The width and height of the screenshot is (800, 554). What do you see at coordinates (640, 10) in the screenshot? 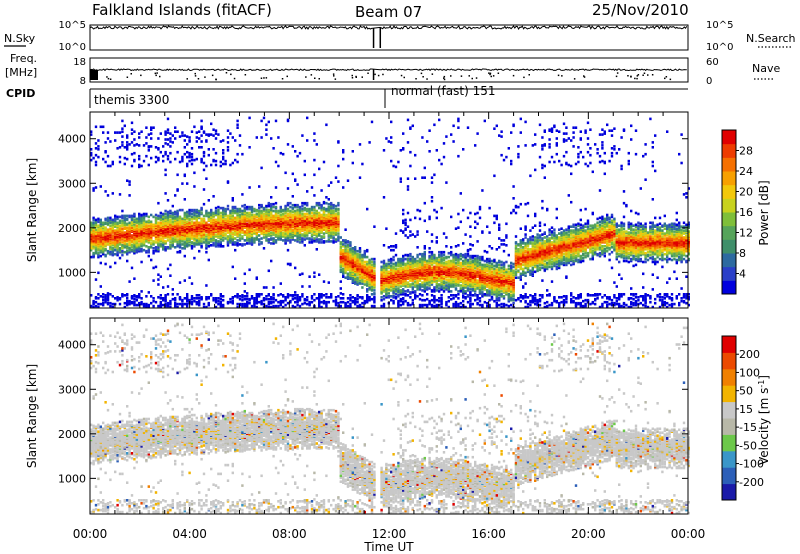
I see `date-title: 25/Nov/2010` at bounding box center [640, 10].